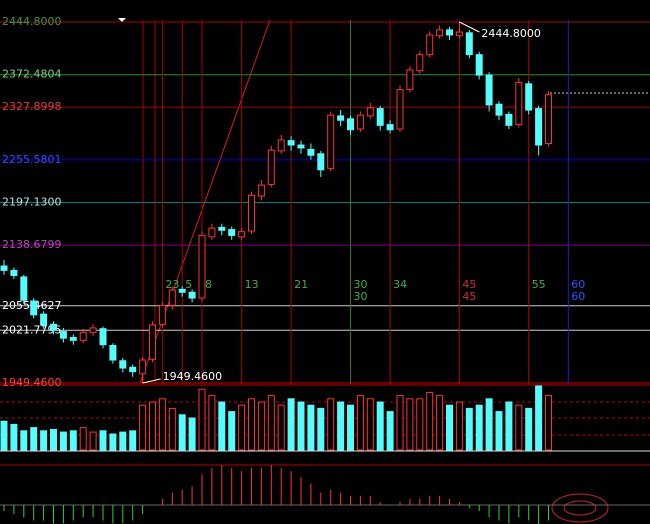  I want to click on cycle-label: 34, so click(400, 284).